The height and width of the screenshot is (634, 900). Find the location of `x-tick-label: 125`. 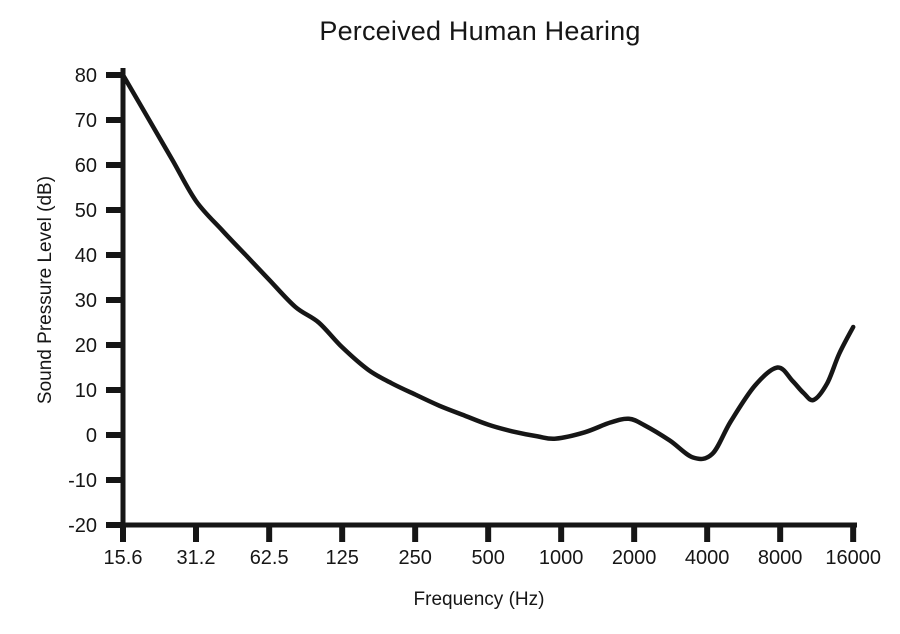

x-tick-label: 125 is located at coordinates (342, 558).